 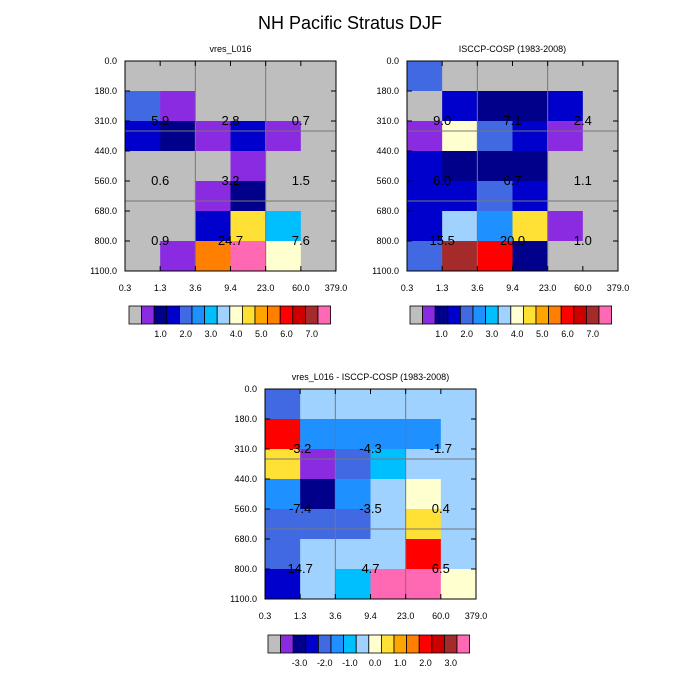 What do you see at coordinates (512, 120) in the screenshot?
I see `cell-value-label: 7.1` at bounding box center [512, 120].